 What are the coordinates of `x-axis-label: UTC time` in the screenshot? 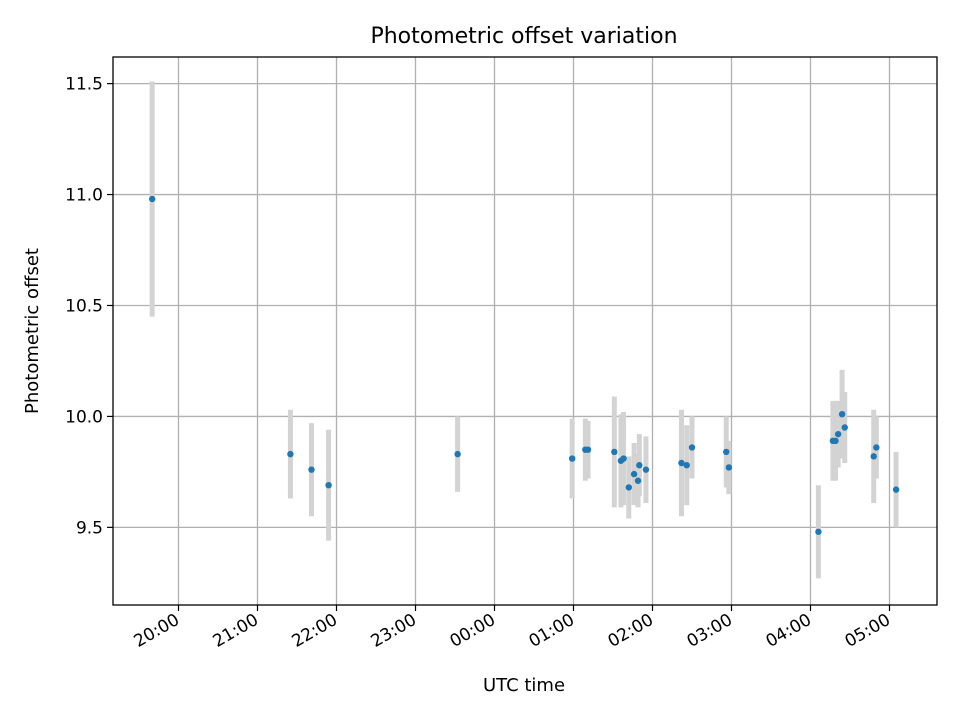 It's located at (524, 685).